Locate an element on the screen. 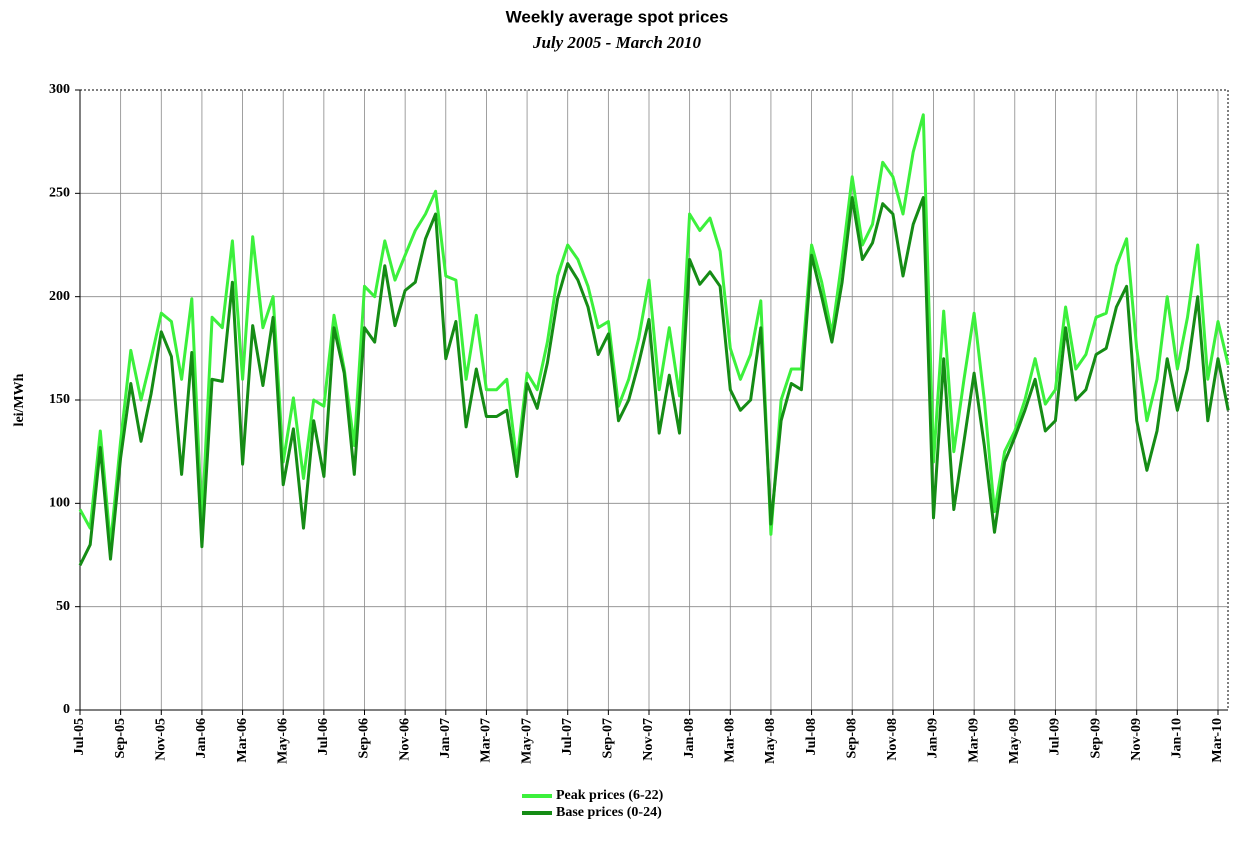 This screenshot has height=848, width=1234. y-tick-label: 0 is located at coordinates (66, 709).